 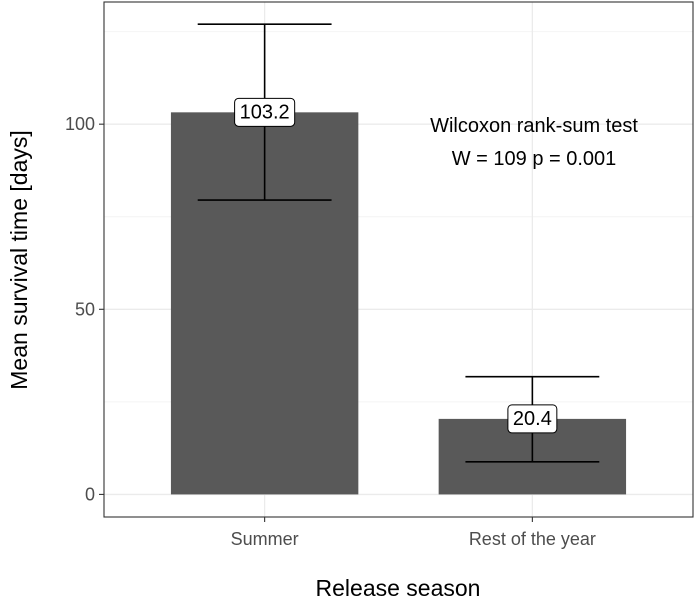 What do you see at coordinates (19, 259) in the screenshot?
I see `y-axis-title: Mean survival time [days]` at bounding box center [19, 259].